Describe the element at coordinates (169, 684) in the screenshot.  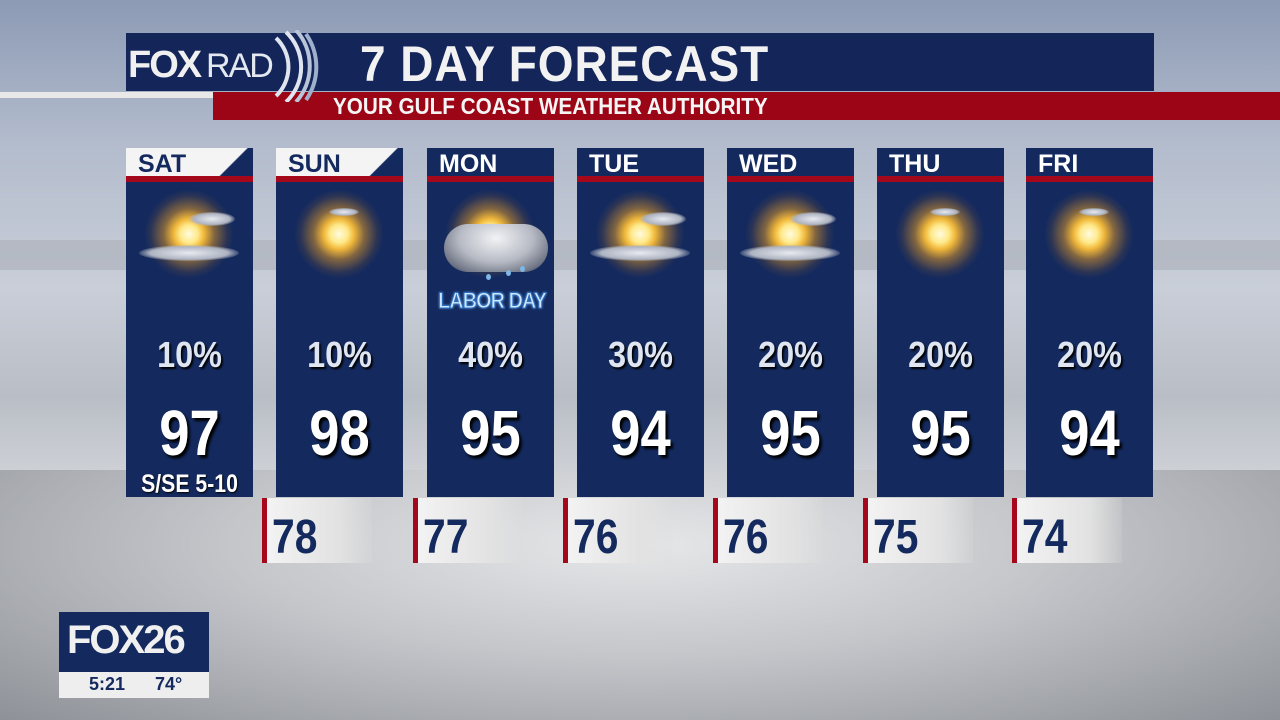
I see `current-temperature: 74°` at that location.